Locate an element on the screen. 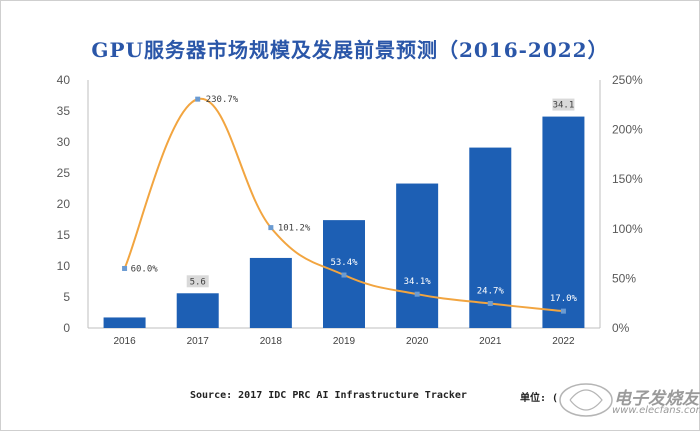  y-left-tick-label: 25 is located at coordinates (64, 173).